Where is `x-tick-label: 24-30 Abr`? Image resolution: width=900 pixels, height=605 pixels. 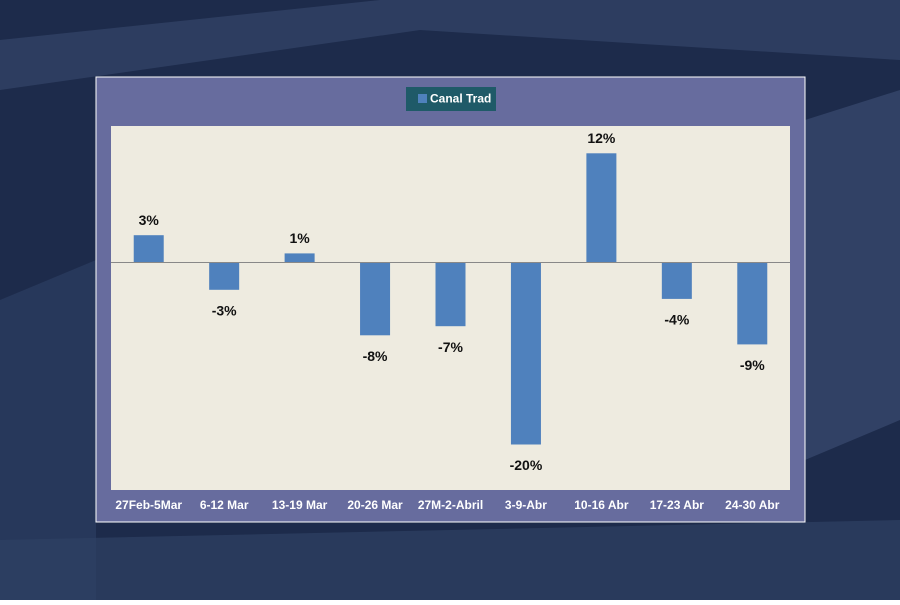 x-tick-label: 24-30 Abr is located at coordinates (752, 505).